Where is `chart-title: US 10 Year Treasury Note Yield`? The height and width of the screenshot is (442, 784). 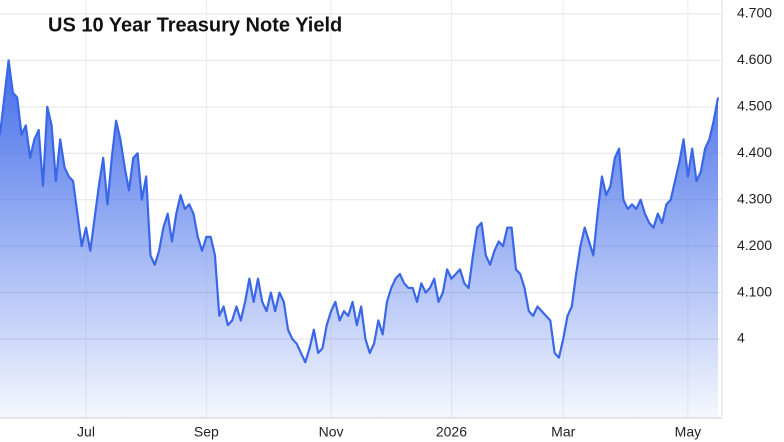 chart-title: US 10 Year Treasury Note Yield is located at coordinates (195, 25).